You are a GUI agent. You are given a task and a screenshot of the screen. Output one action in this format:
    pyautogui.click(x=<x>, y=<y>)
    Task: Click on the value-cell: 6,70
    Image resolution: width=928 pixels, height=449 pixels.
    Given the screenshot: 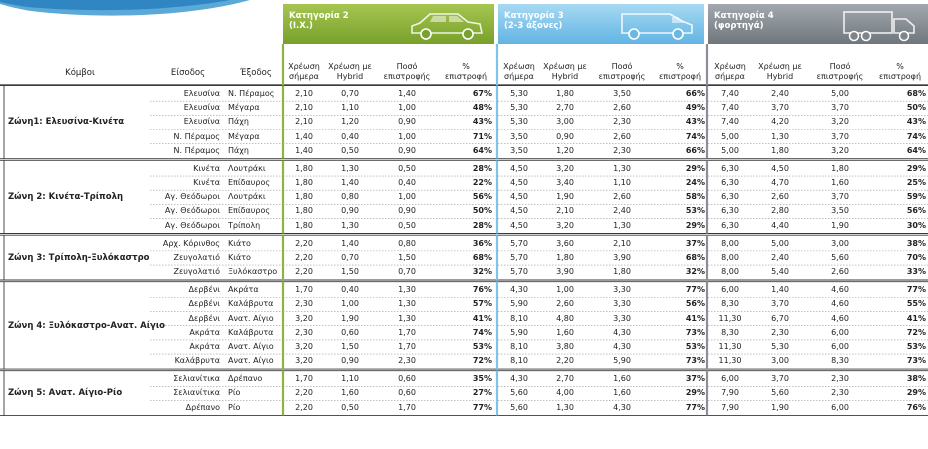 What is the action you would take?
    pyautogui.click(x=780, y=318)
    